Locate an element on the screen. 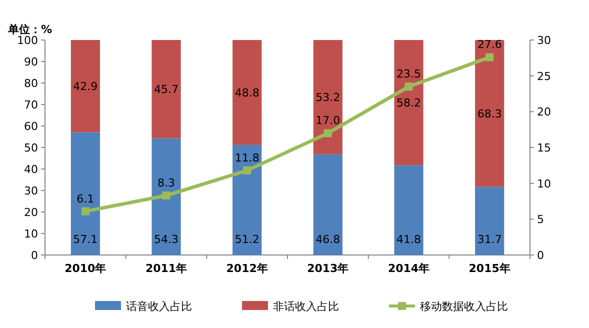 The image size is (589, 328). data-label: 53.2 is located at coordinates (328, 97).